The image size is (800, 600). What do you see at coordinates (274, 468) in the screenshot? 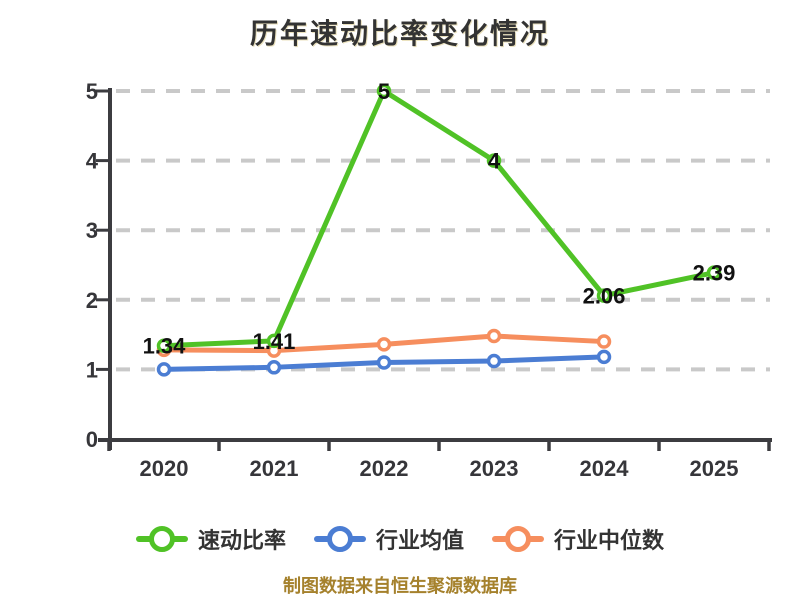
I see `x-axis-label-2021: 2021` at bounding box center [274, 468].